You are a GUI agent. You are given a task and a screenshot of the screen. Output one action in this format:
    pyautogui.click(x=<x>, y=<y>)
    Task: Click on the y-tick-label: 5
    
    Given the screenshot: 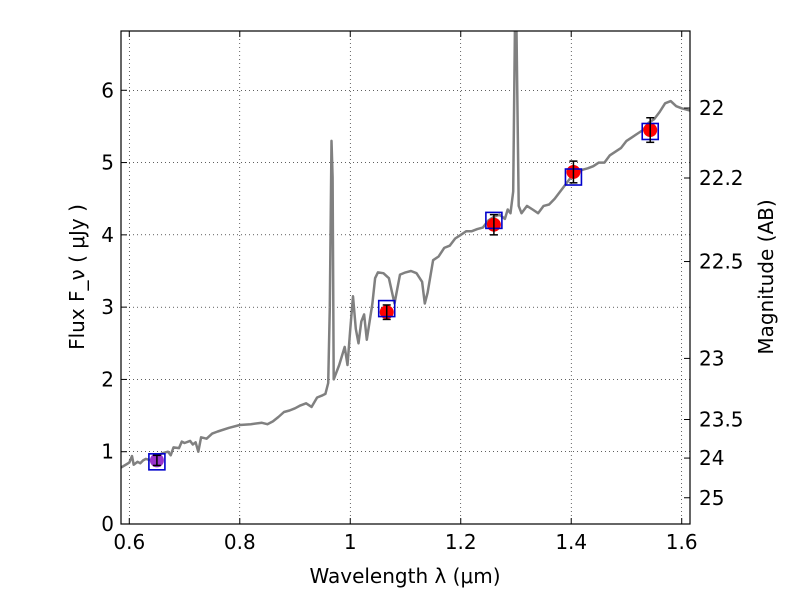 What is the action you would take?
    pyautogui.click(x=107, y=163)
    